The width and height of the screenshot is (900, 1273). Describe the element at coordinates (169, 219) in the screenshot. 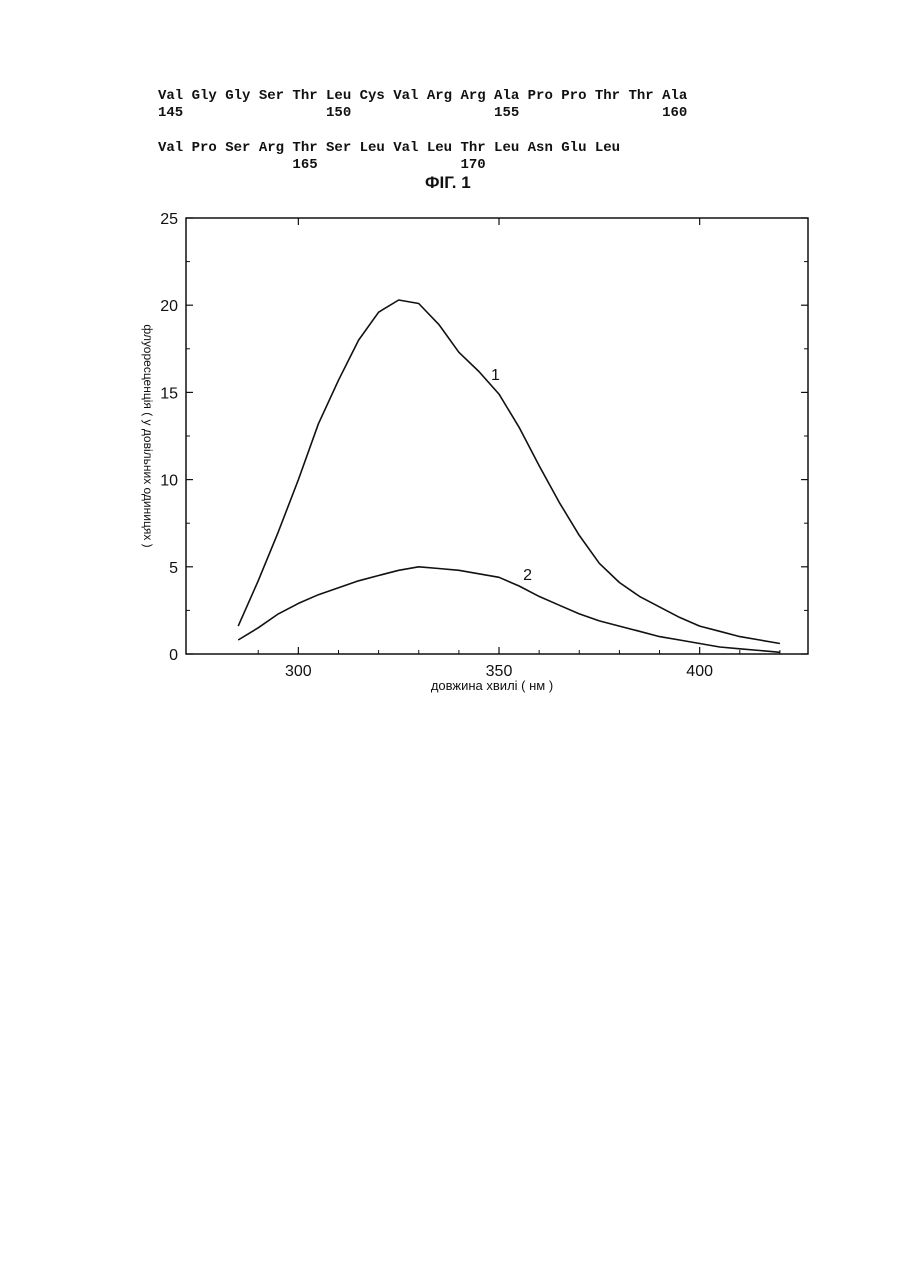

I see `y-tick-label: 25` at that location.